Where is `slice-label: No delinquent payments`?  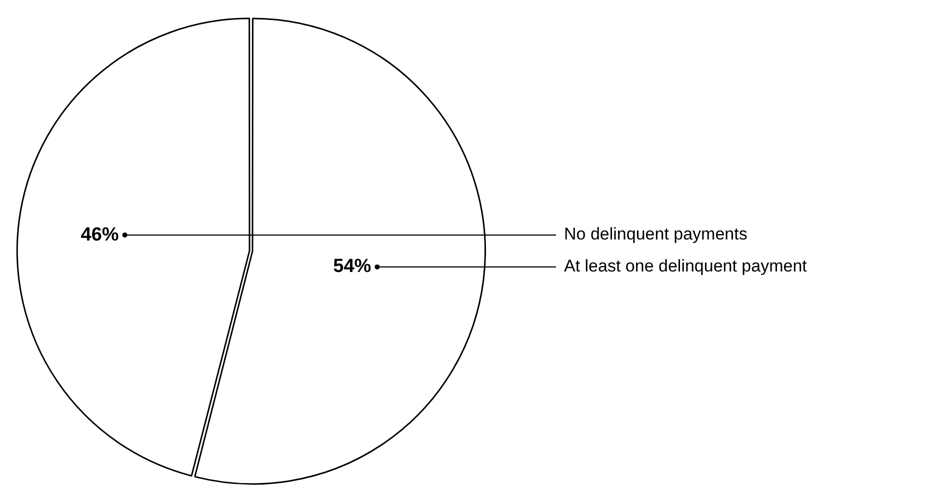
slice-label: No delinquent payments is located at coordinates (656, 234).